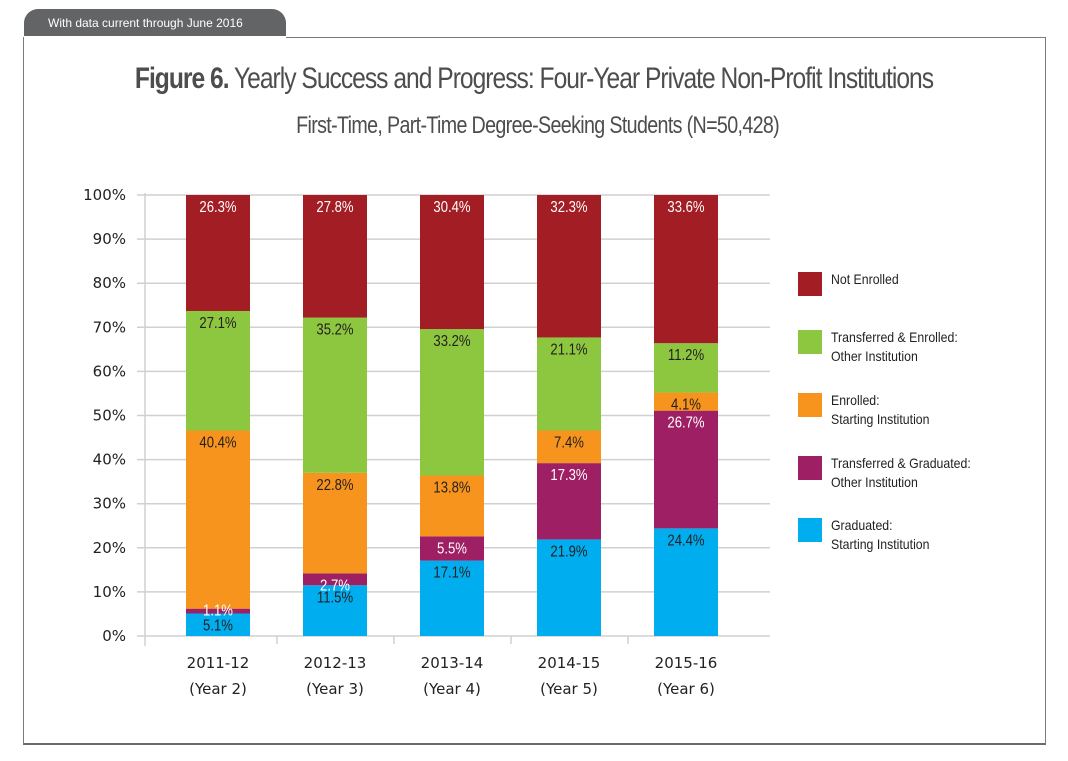  What do you see at coordinates (864, 409) in the screenshot?
I see `legend-item: Enrolled: Starting Institution` at bounding box center [864, 409].